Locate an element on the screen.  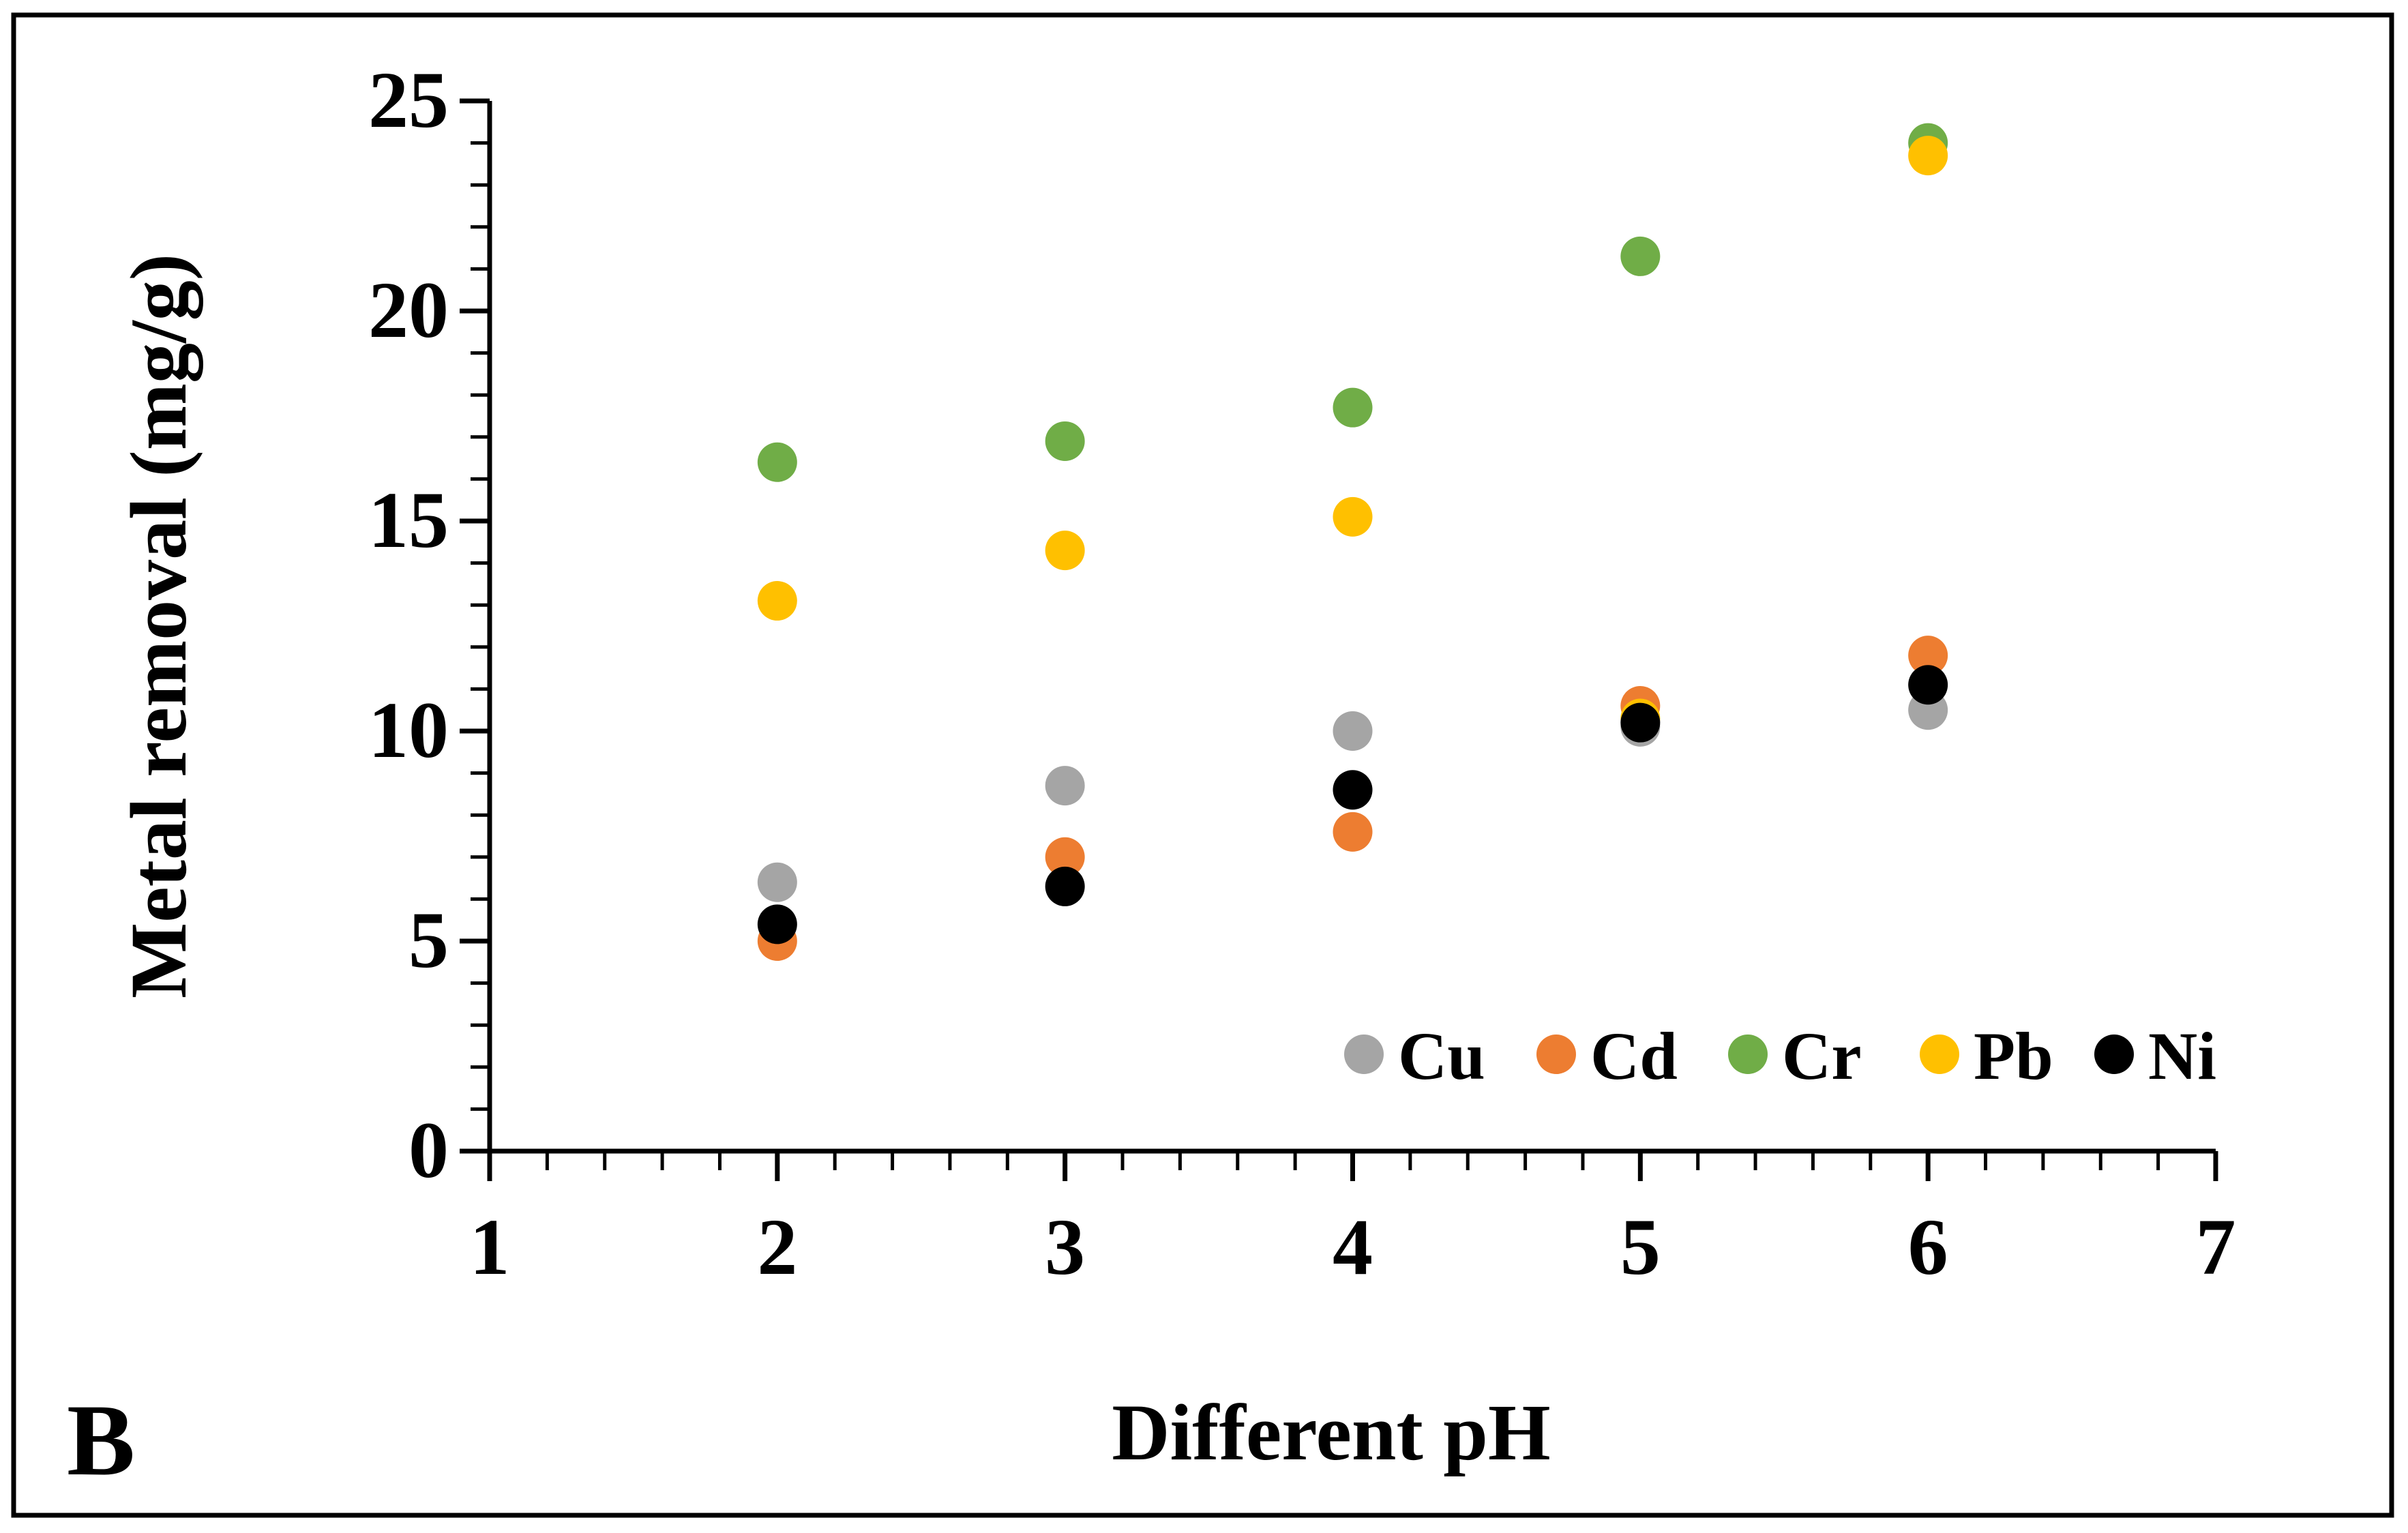
legend-item-pb: Pb is located at coordinates (1986, 1056).